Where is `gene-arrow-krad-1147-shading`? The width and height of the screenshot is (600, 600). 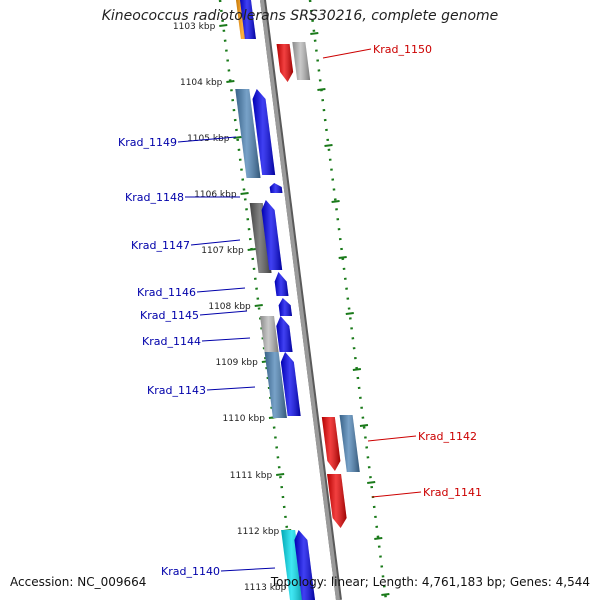
gene-arrow-krad-1147-shading is located at coordinates (272, 235).